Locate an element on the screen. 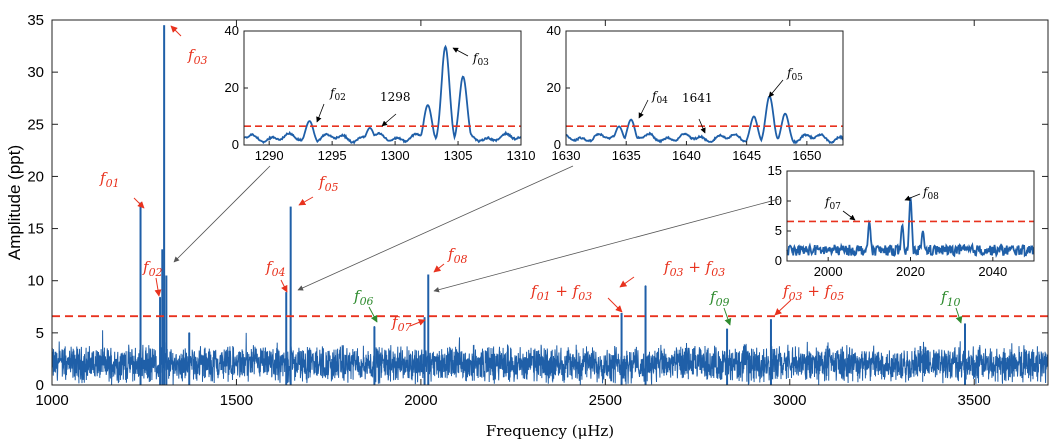  label-subscript: 01 is located at coordinates (113, 183).